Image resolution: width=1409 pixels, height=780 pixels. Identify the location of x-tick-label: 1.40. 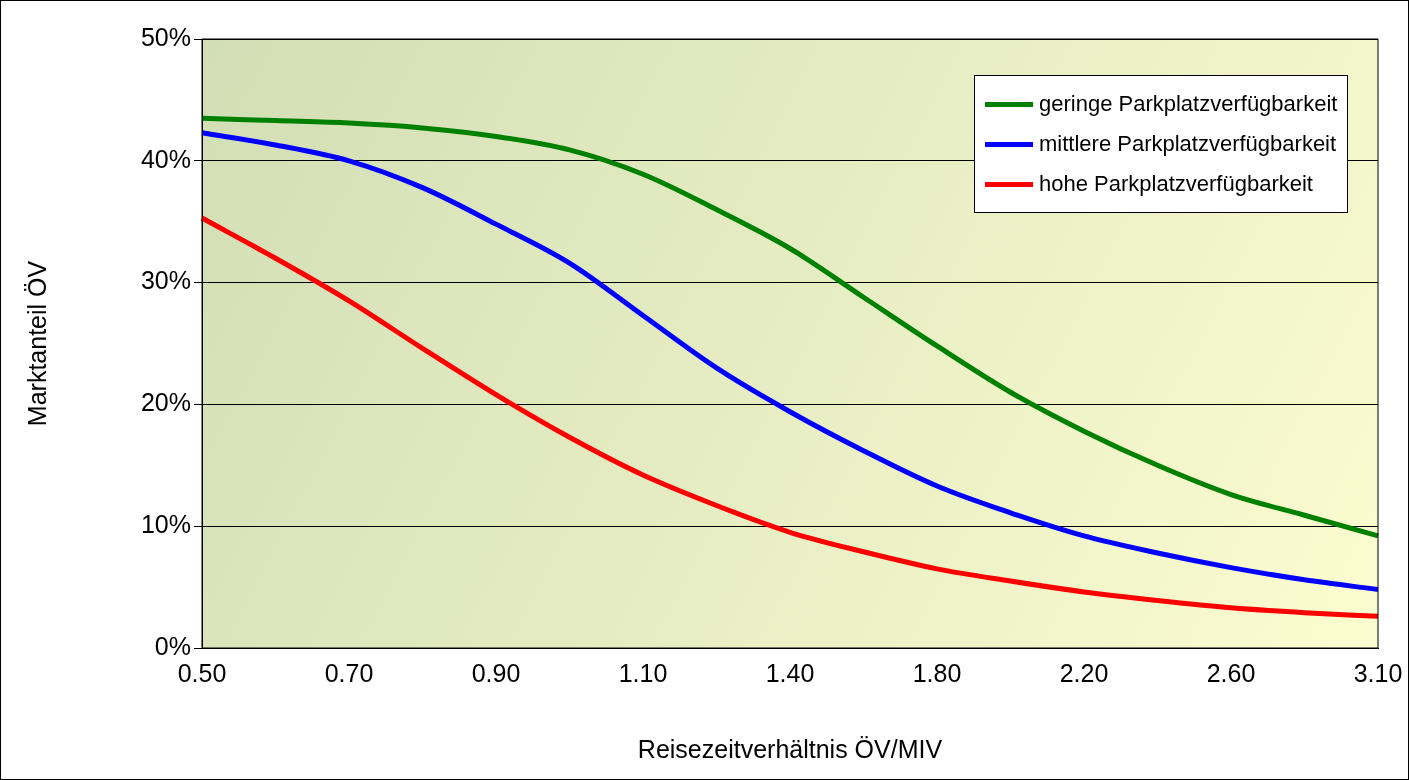
(790, 672).